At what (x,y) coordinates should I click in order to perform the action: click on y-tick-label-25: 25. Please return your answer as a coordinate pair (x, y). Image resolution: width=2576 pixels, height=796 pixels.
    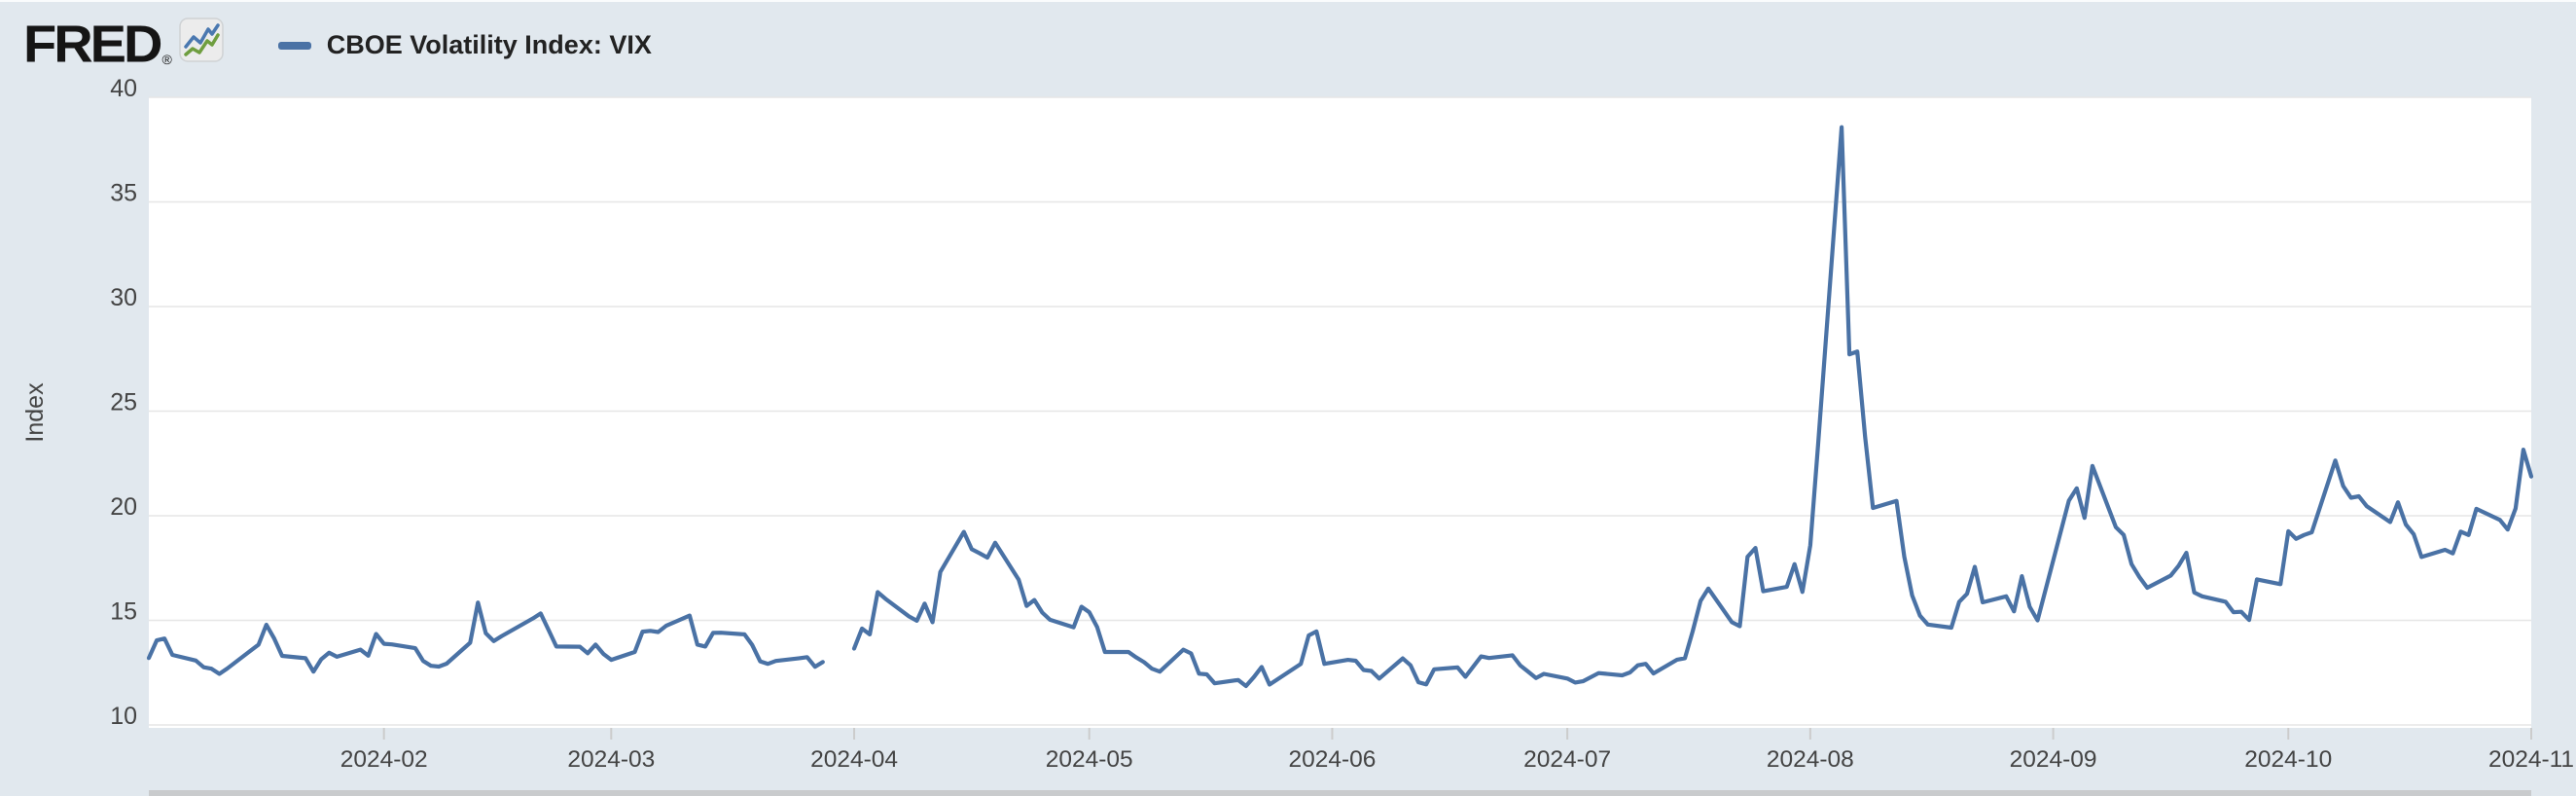
    Looking at the image, I should click on (123, 402).